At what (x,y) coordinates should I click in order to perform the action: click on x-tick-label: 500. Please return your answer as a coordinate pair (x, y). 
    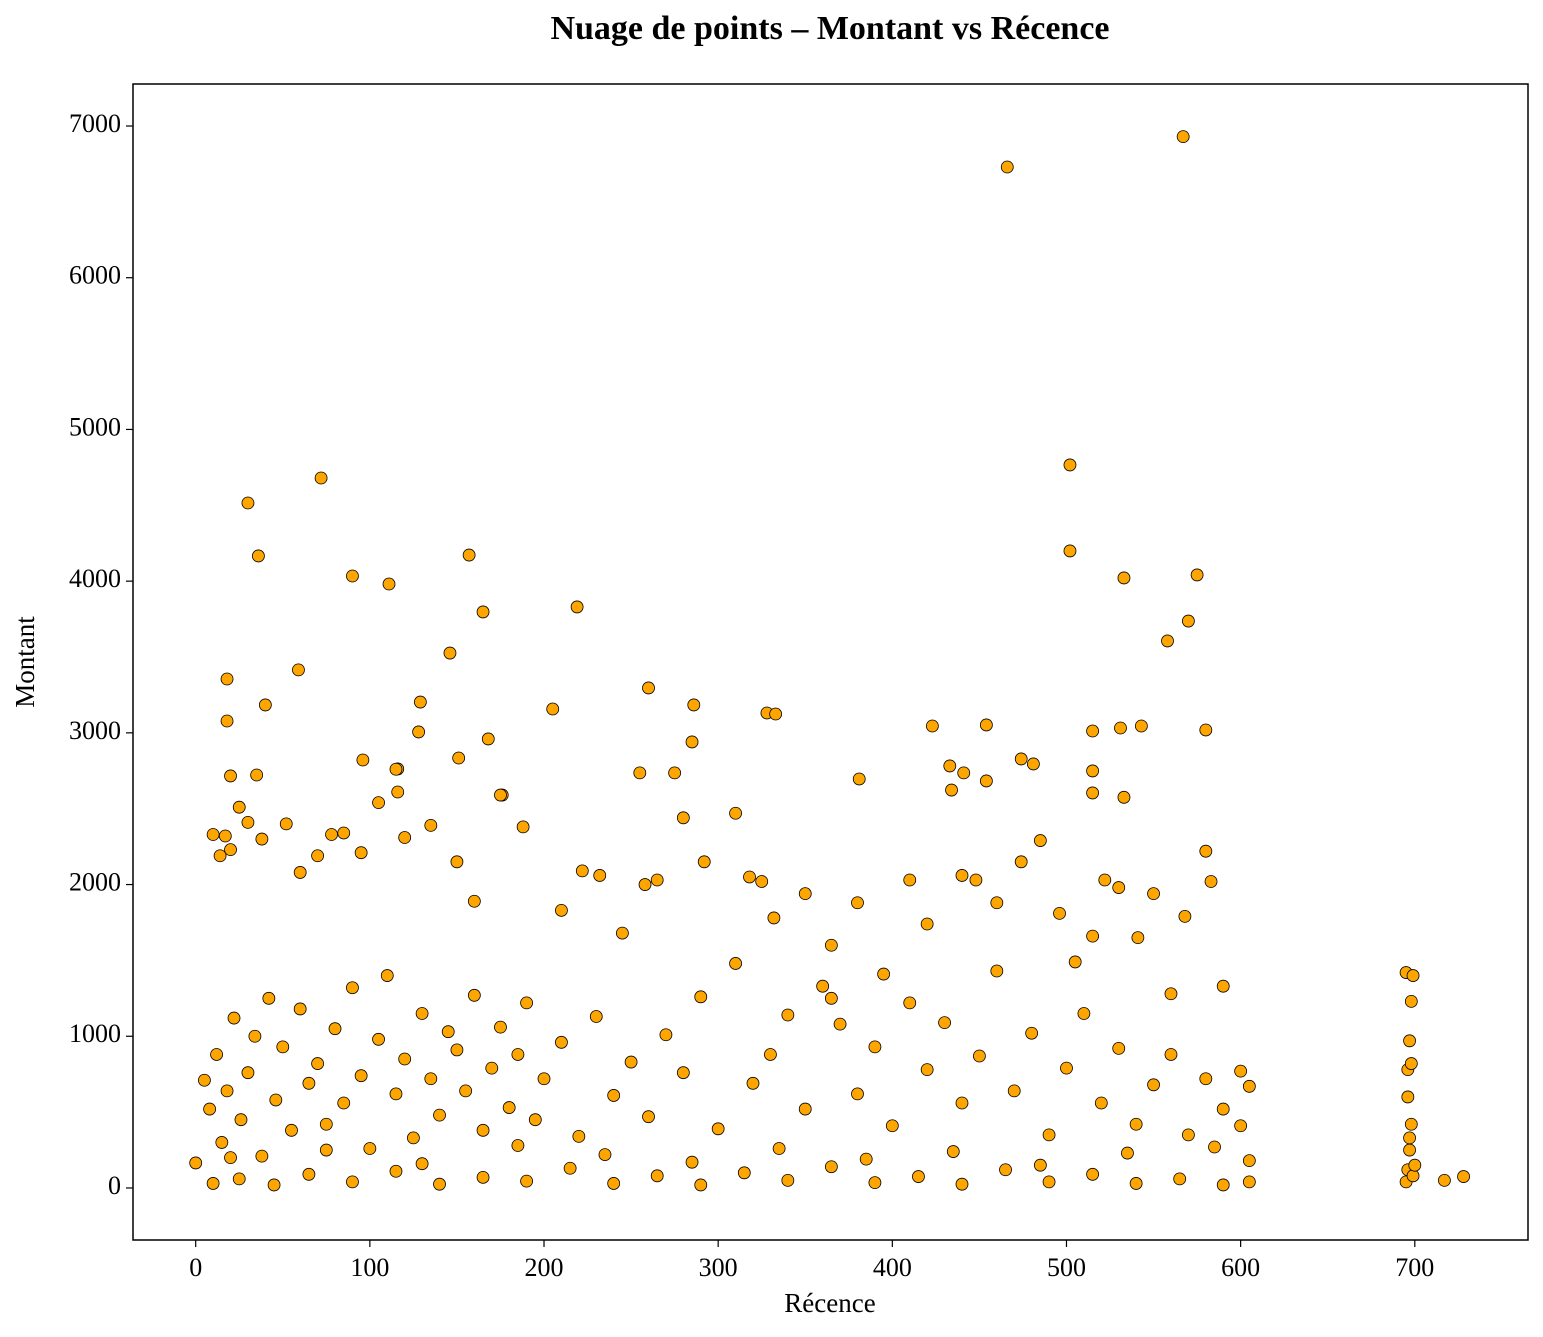
    Looking at the image, I should click on (1066, 1267).